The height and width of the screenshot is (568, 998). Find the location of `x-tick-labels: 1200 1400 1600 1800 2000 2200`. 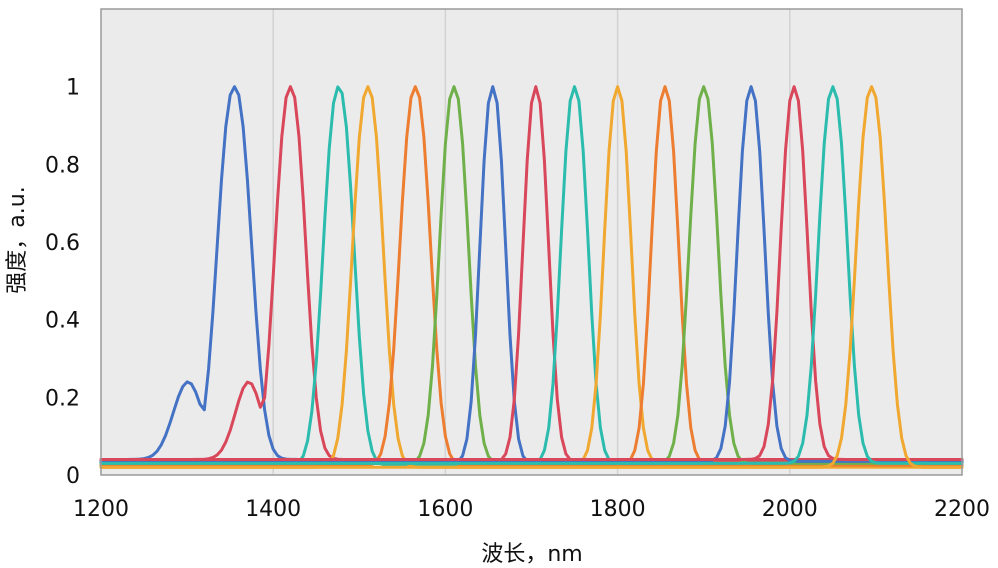

x-tick-labels: 1200 1400 1600 1800 2000 2200 is located at coordinates (531, 509).